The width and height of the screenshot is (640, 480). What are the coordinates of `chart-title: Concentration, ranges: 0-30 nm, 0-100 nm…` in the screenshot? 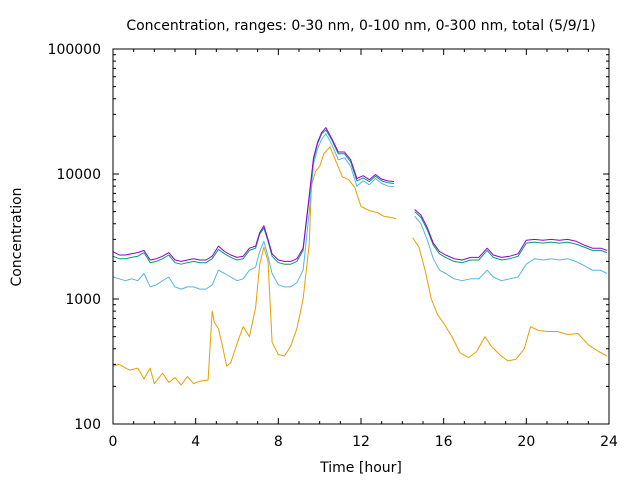 It's located at (360, 26).